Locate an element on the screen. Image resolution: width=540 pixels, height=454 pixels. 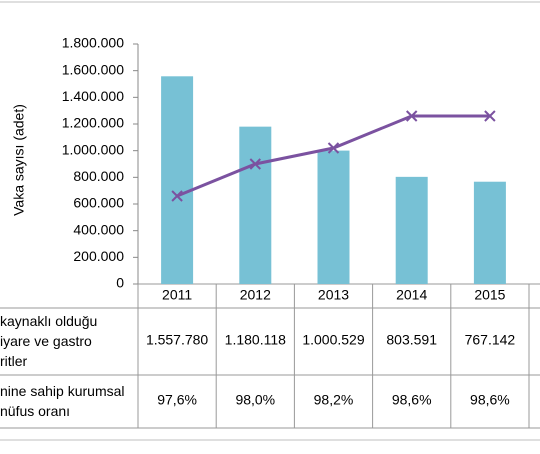
row-name: nine sahip kurumsal nüfus oranı is located at coordinates (62, 401).